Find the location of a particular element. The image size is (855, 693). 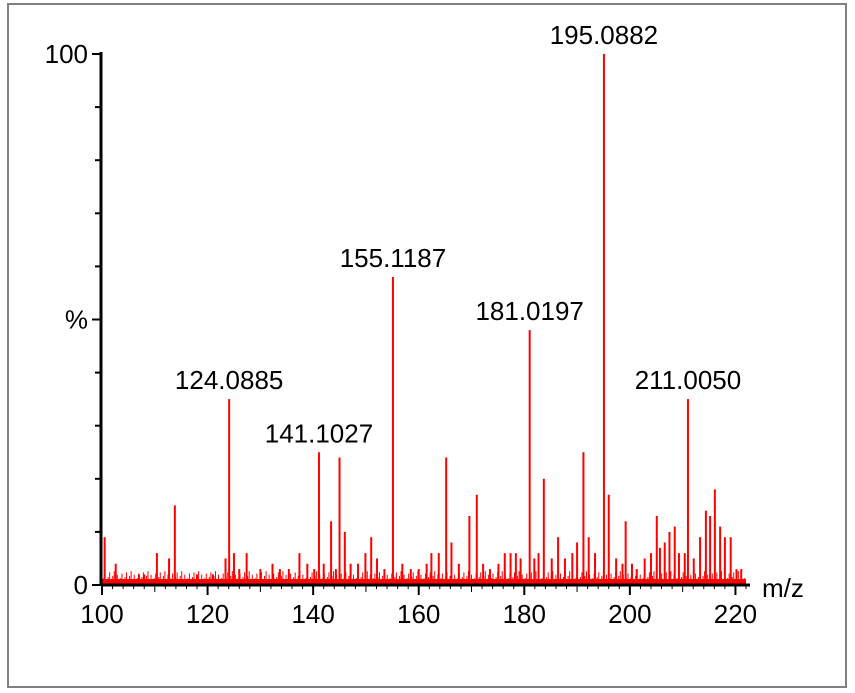

x-tick-label: 160 is located at coordinates (418, 614).